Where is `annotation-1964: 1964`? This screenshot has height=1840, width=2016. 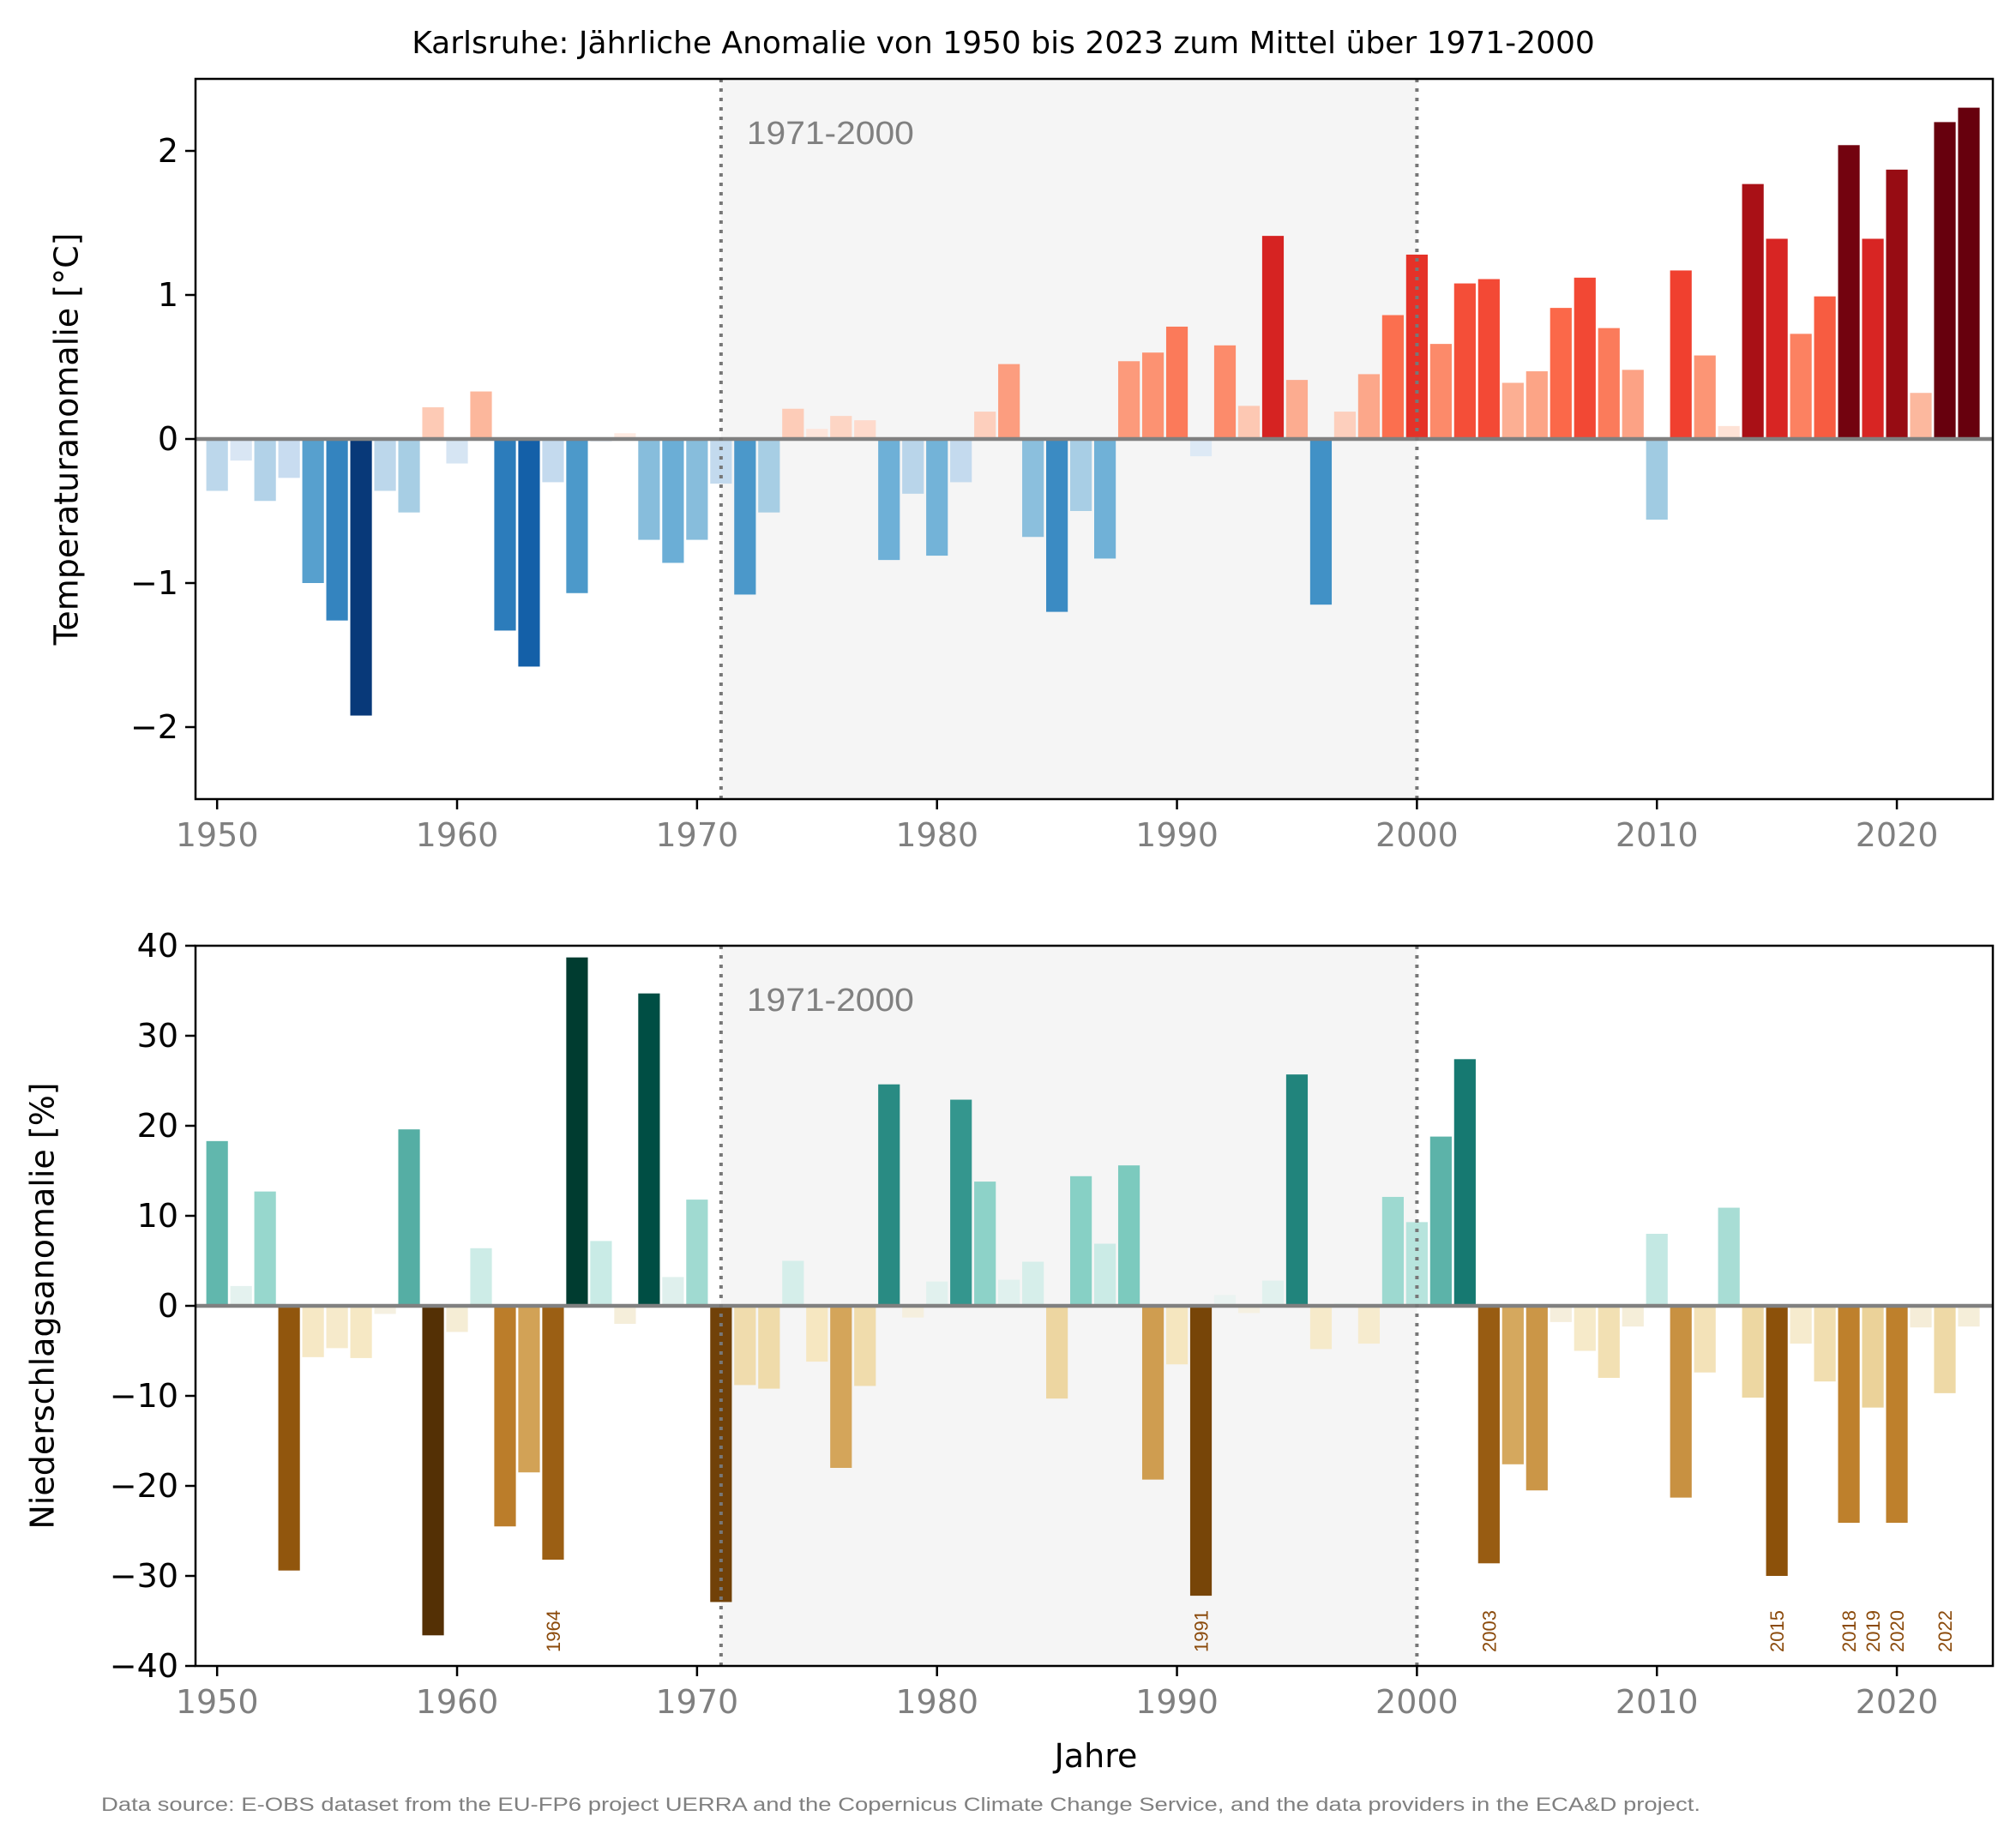
annotation-1964: 1964 is located at coordinates (553, 1631).